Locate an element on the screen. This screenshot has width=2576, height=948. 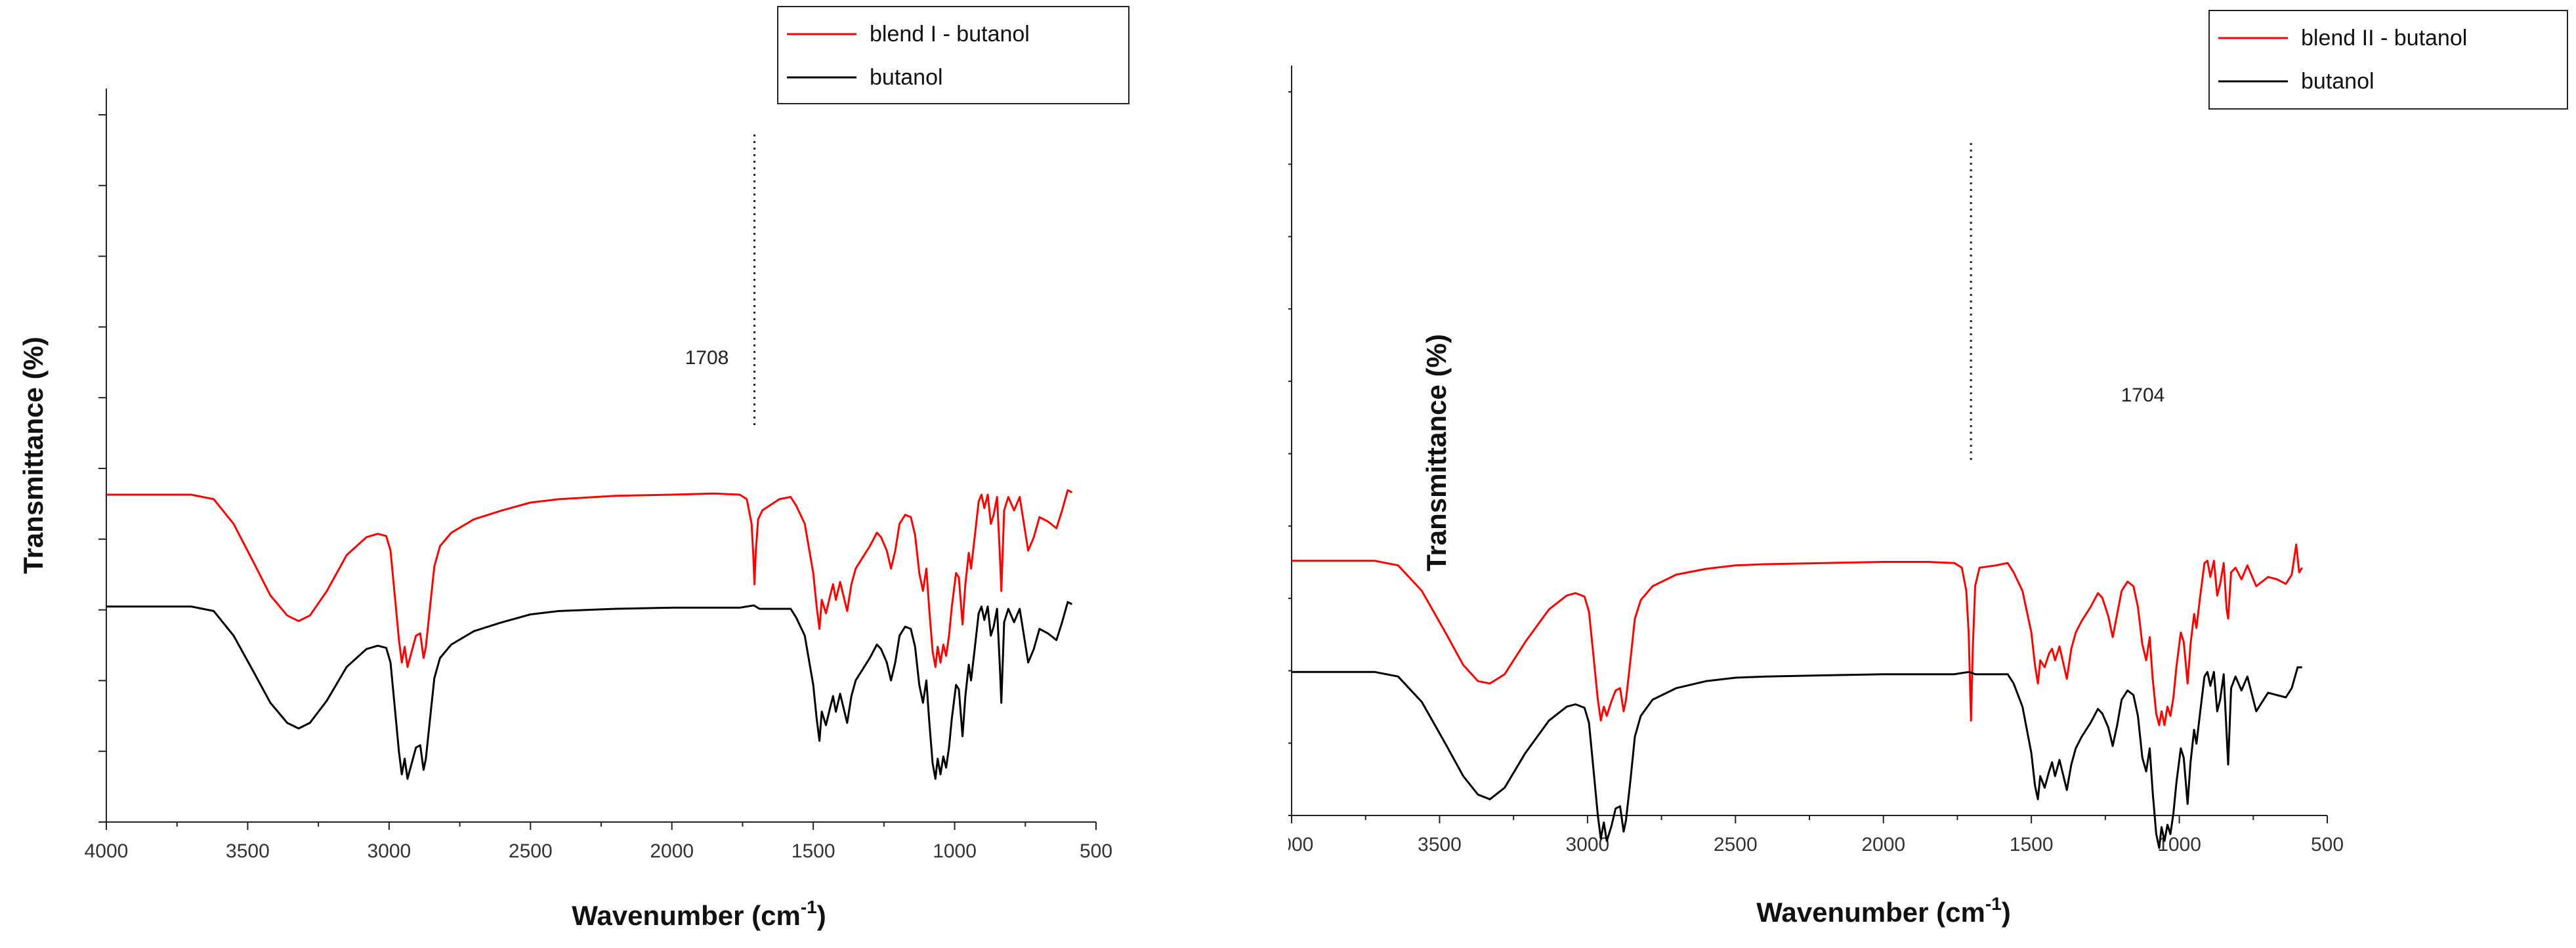
legend-label: blend I - butanol is located at coordinates (950, 34).